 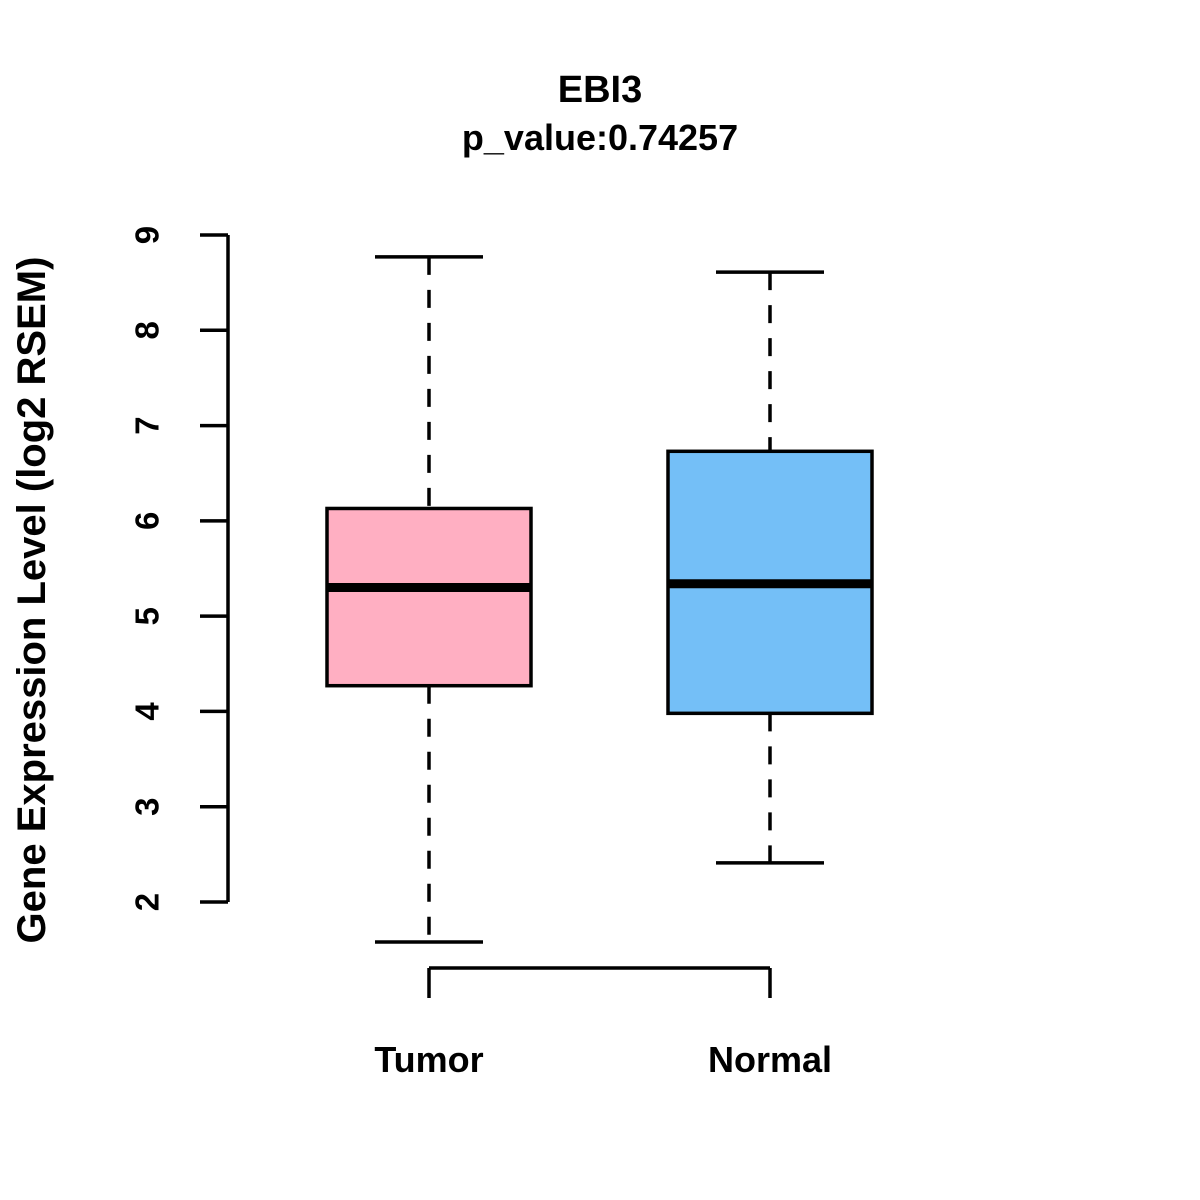 I want to click on y-tick-label: 6, so click(x=147, y=521).